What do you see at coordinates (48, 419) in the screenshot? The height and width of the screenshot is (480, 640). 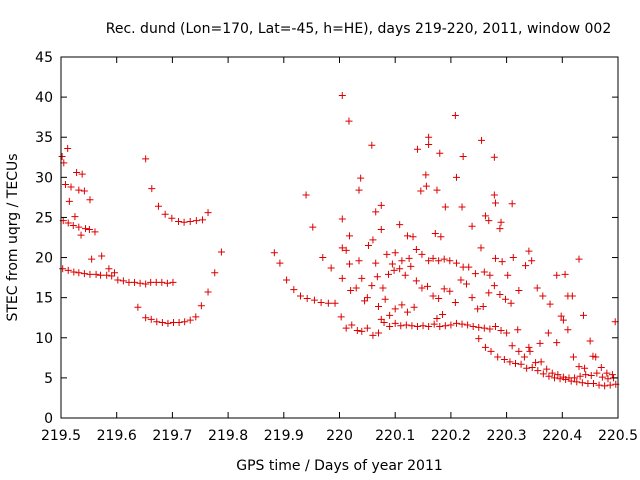 I see `y-tick-label: 0` at bounding box center [48, 419].